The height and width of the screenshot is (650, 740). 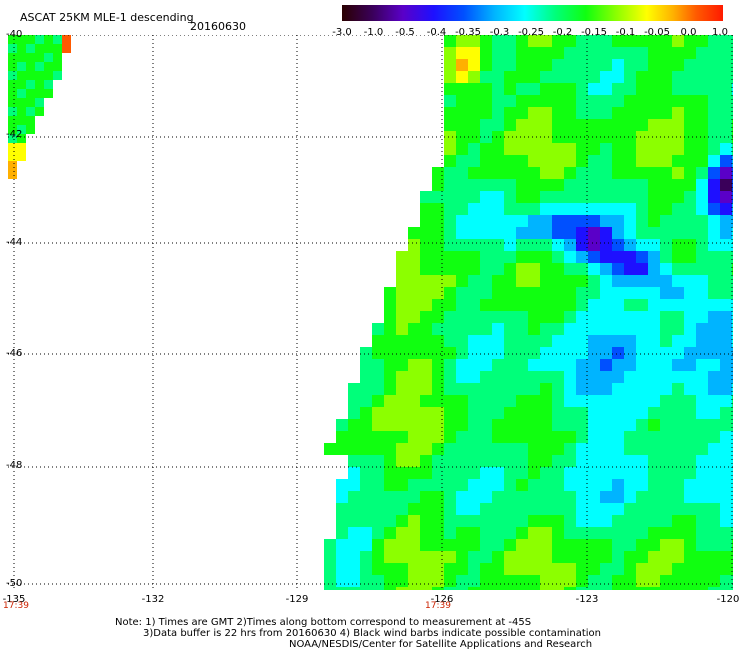 I want to click on colorbar-tick: -0.2, so click(x=562, y=32).